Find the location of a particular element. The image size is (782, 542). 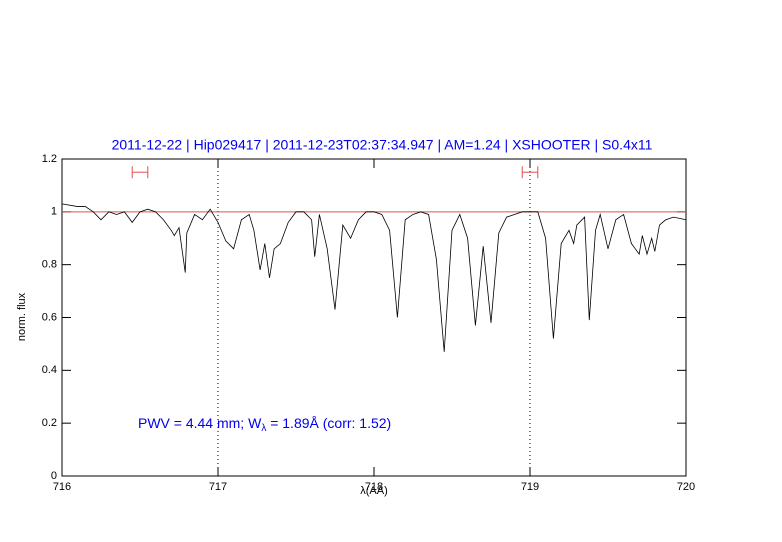

x-tick-label: 719 is located at coordinates (530, 487).